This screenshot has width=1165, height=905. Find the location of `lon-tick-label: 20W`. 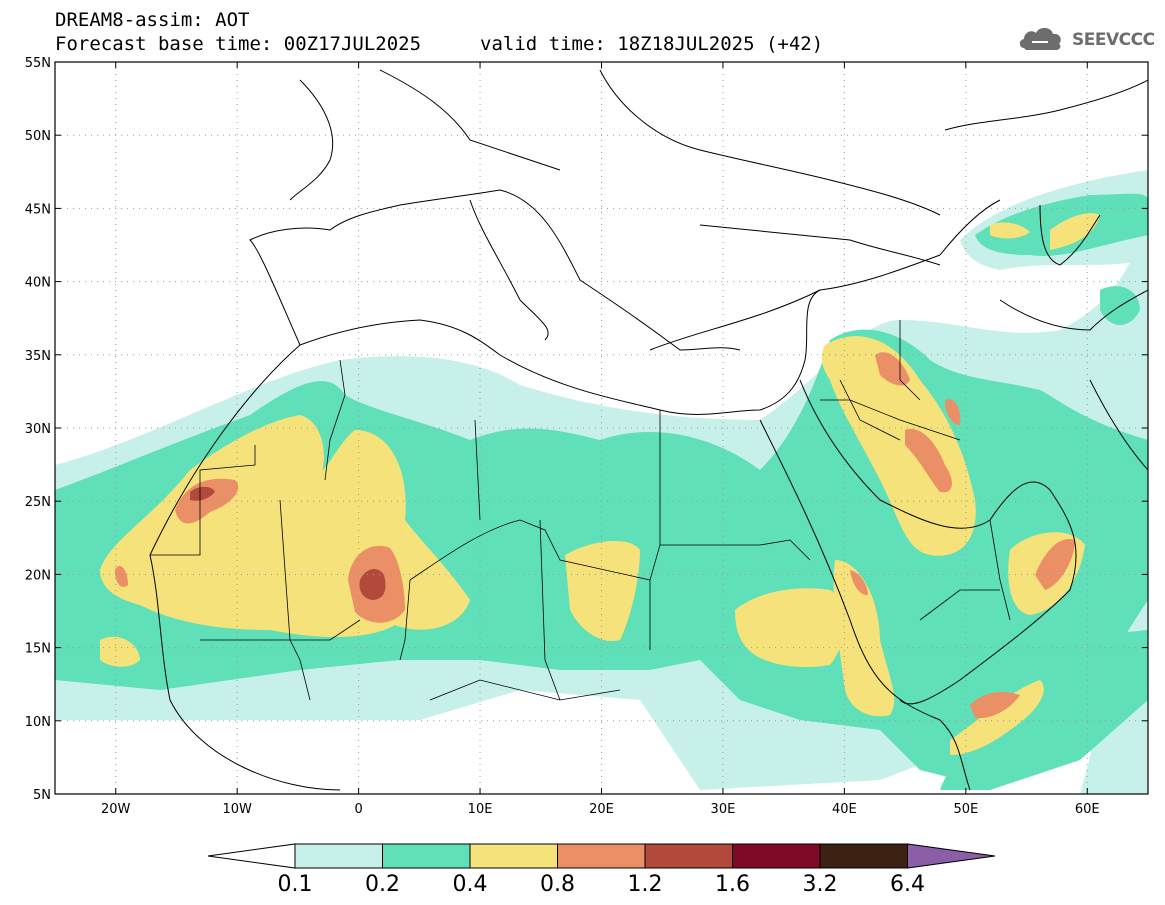

lon-tick-label: 20W is located at coordinates (116, 809).